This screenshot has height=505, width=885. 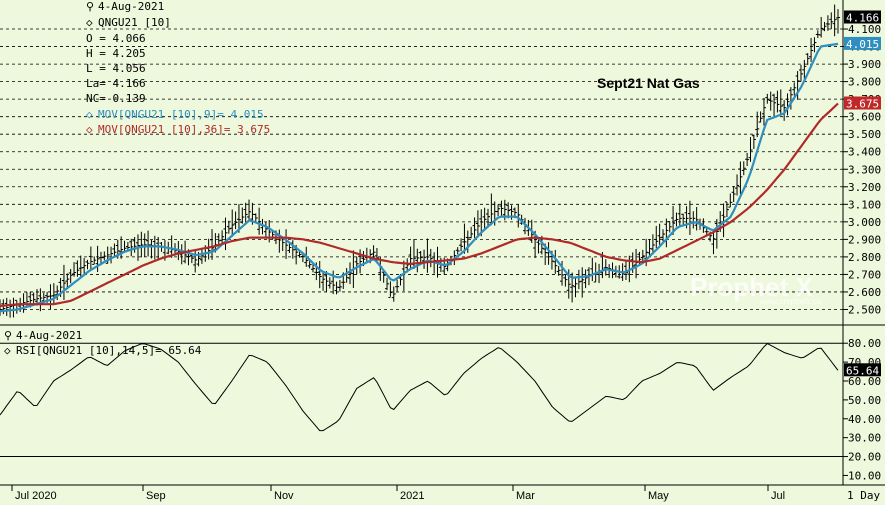 I want to click on ohlc-last: La= 4.166, so click(x=116, y=83).